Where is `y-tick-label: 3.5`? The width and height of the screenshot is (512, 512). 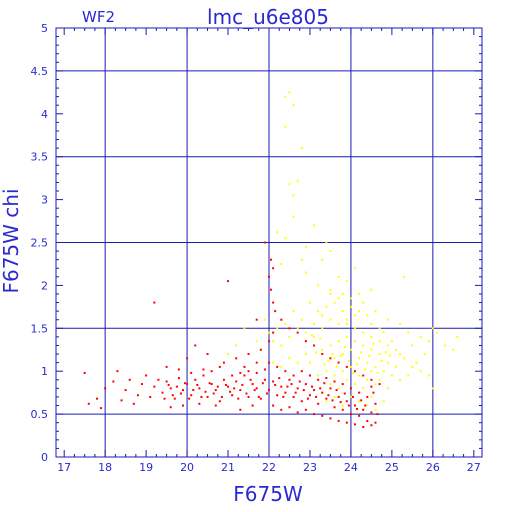 y-tick-label: 3.5 is located at coordinates (40, 157).